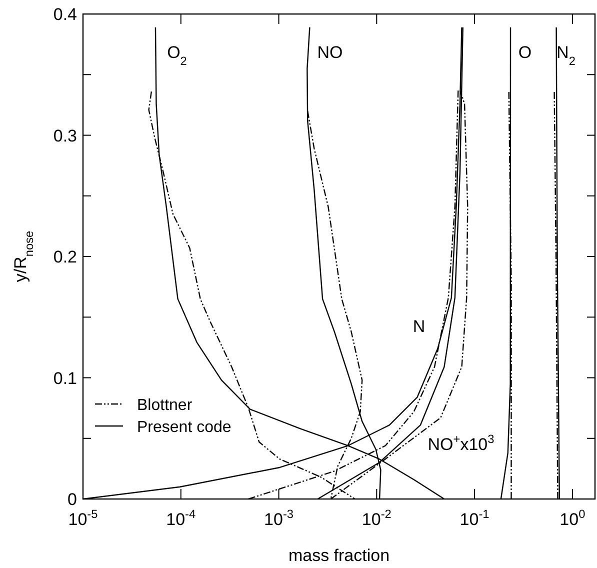 The image size is (597, 568). Describe the element at coordinates (279, 518) in the screenshot. I see `x-tick-label: 10$^{-3}$` at that location.